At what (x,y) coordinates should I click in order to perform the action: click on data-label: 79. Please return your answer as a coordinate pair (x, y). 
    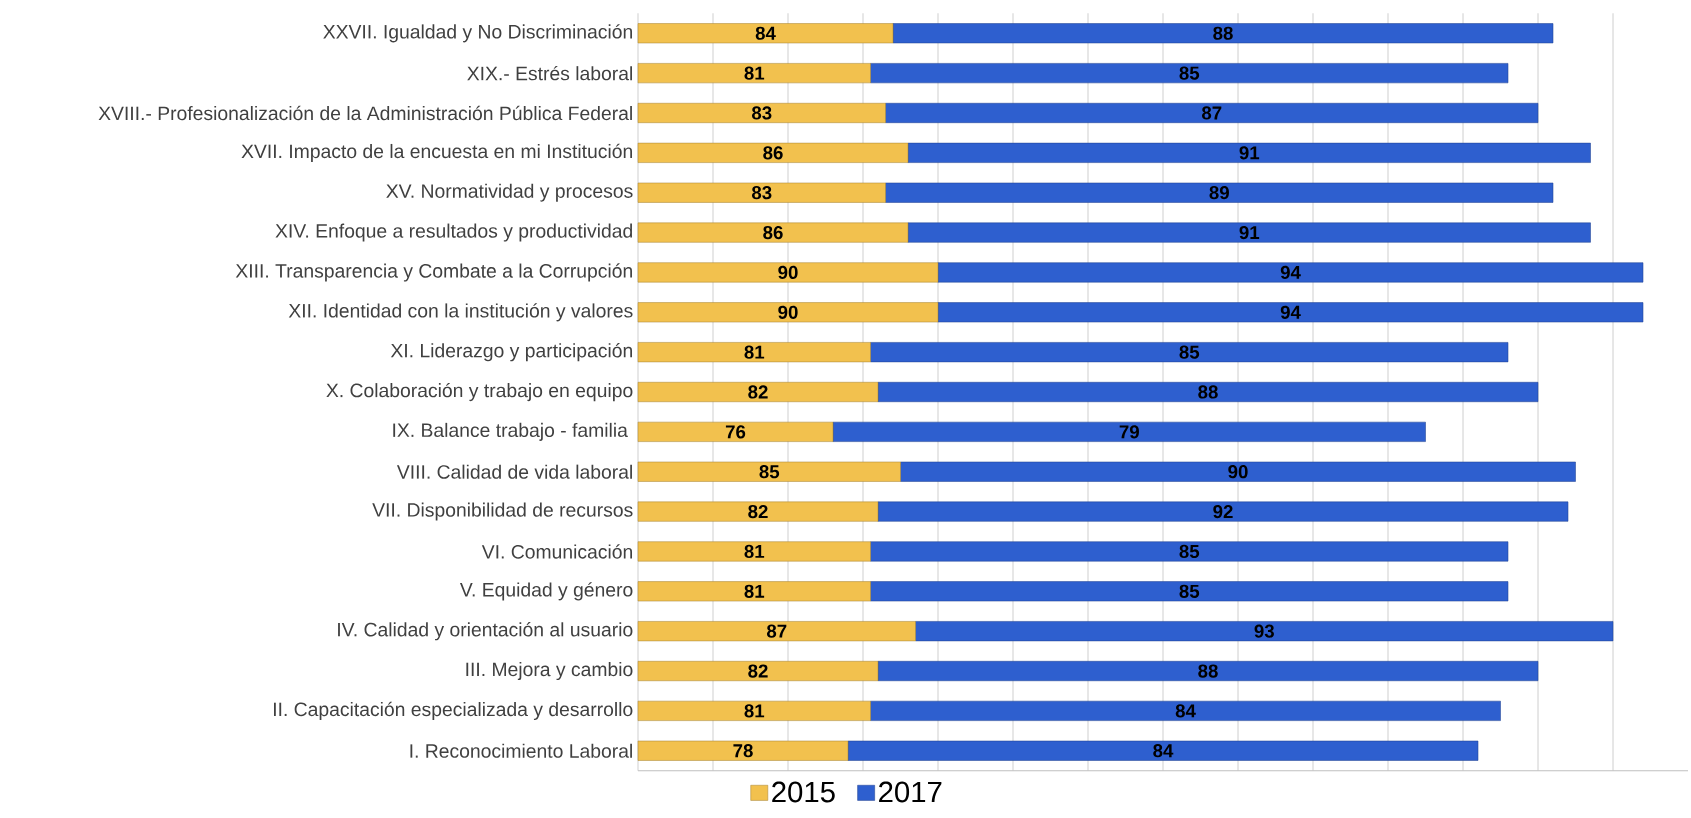
    Looking at the image, I should click on (1129, 432).